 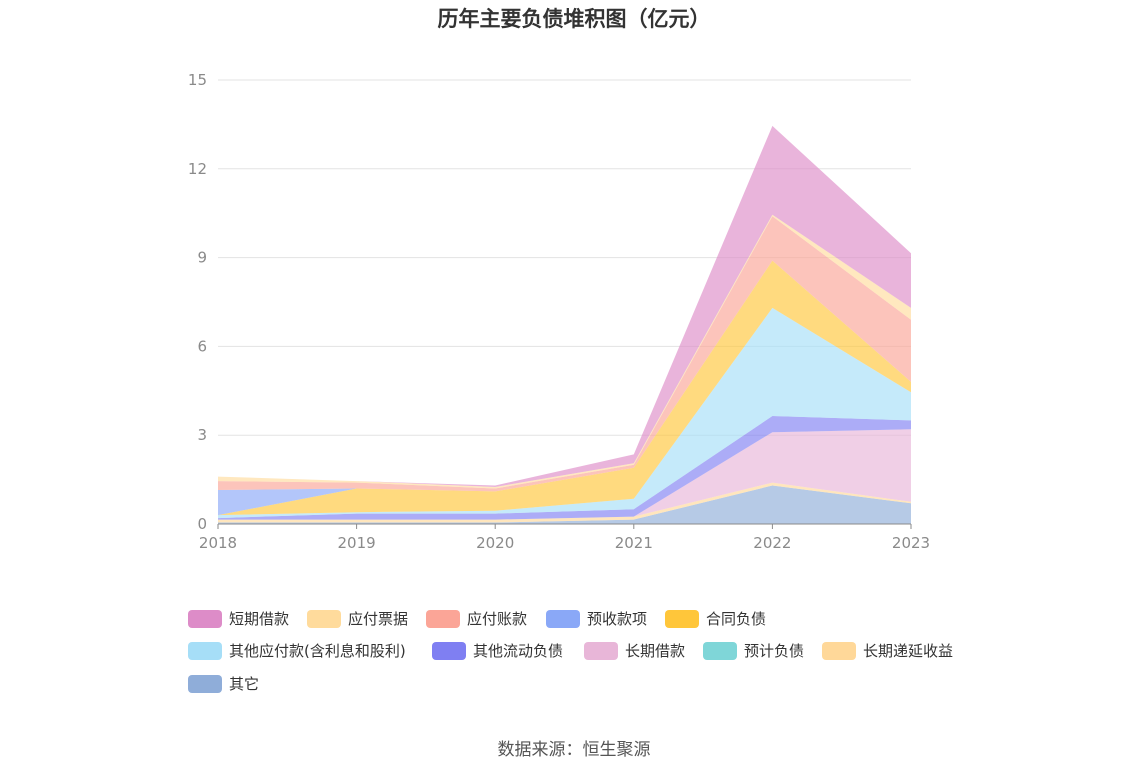 I want to click on y-tick-label: 6, so click(x=202, y=346).